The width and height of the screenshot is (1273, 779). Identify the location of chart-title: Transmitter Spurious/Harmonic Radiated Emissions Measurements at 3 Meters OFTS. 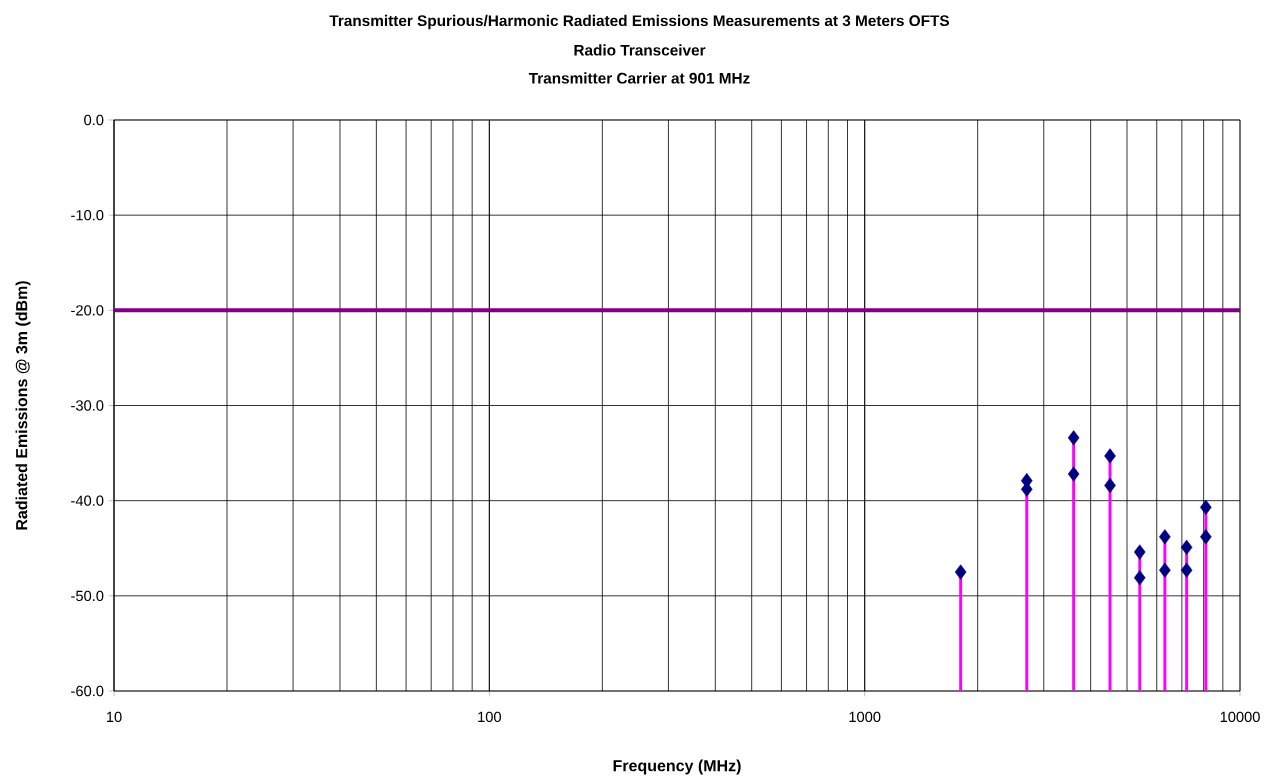
(639, 22).